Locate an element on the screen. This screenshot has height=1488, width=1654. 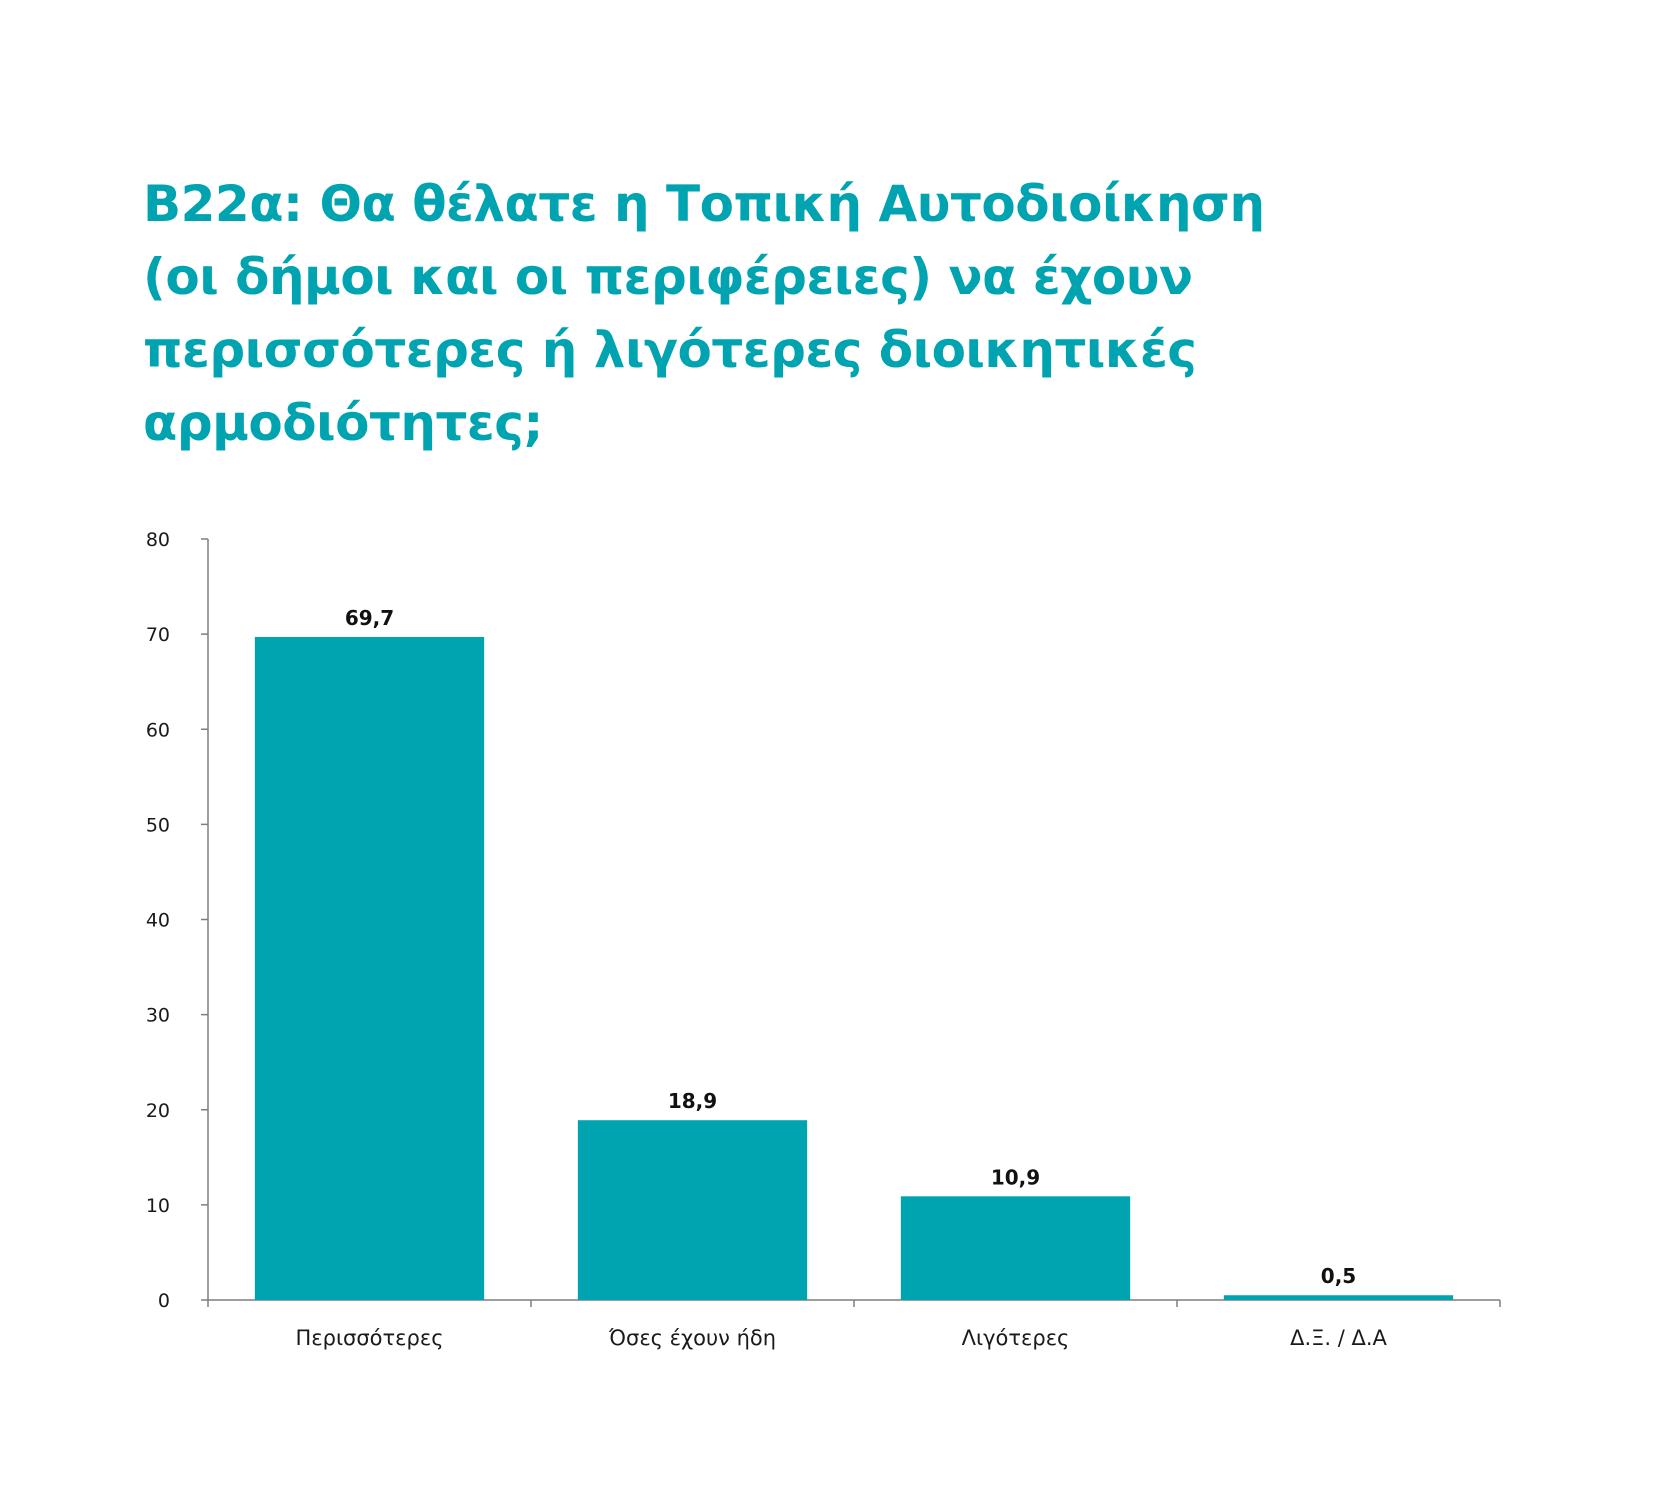
y-tick-label: 0 is located at coordinates (164, 1301).